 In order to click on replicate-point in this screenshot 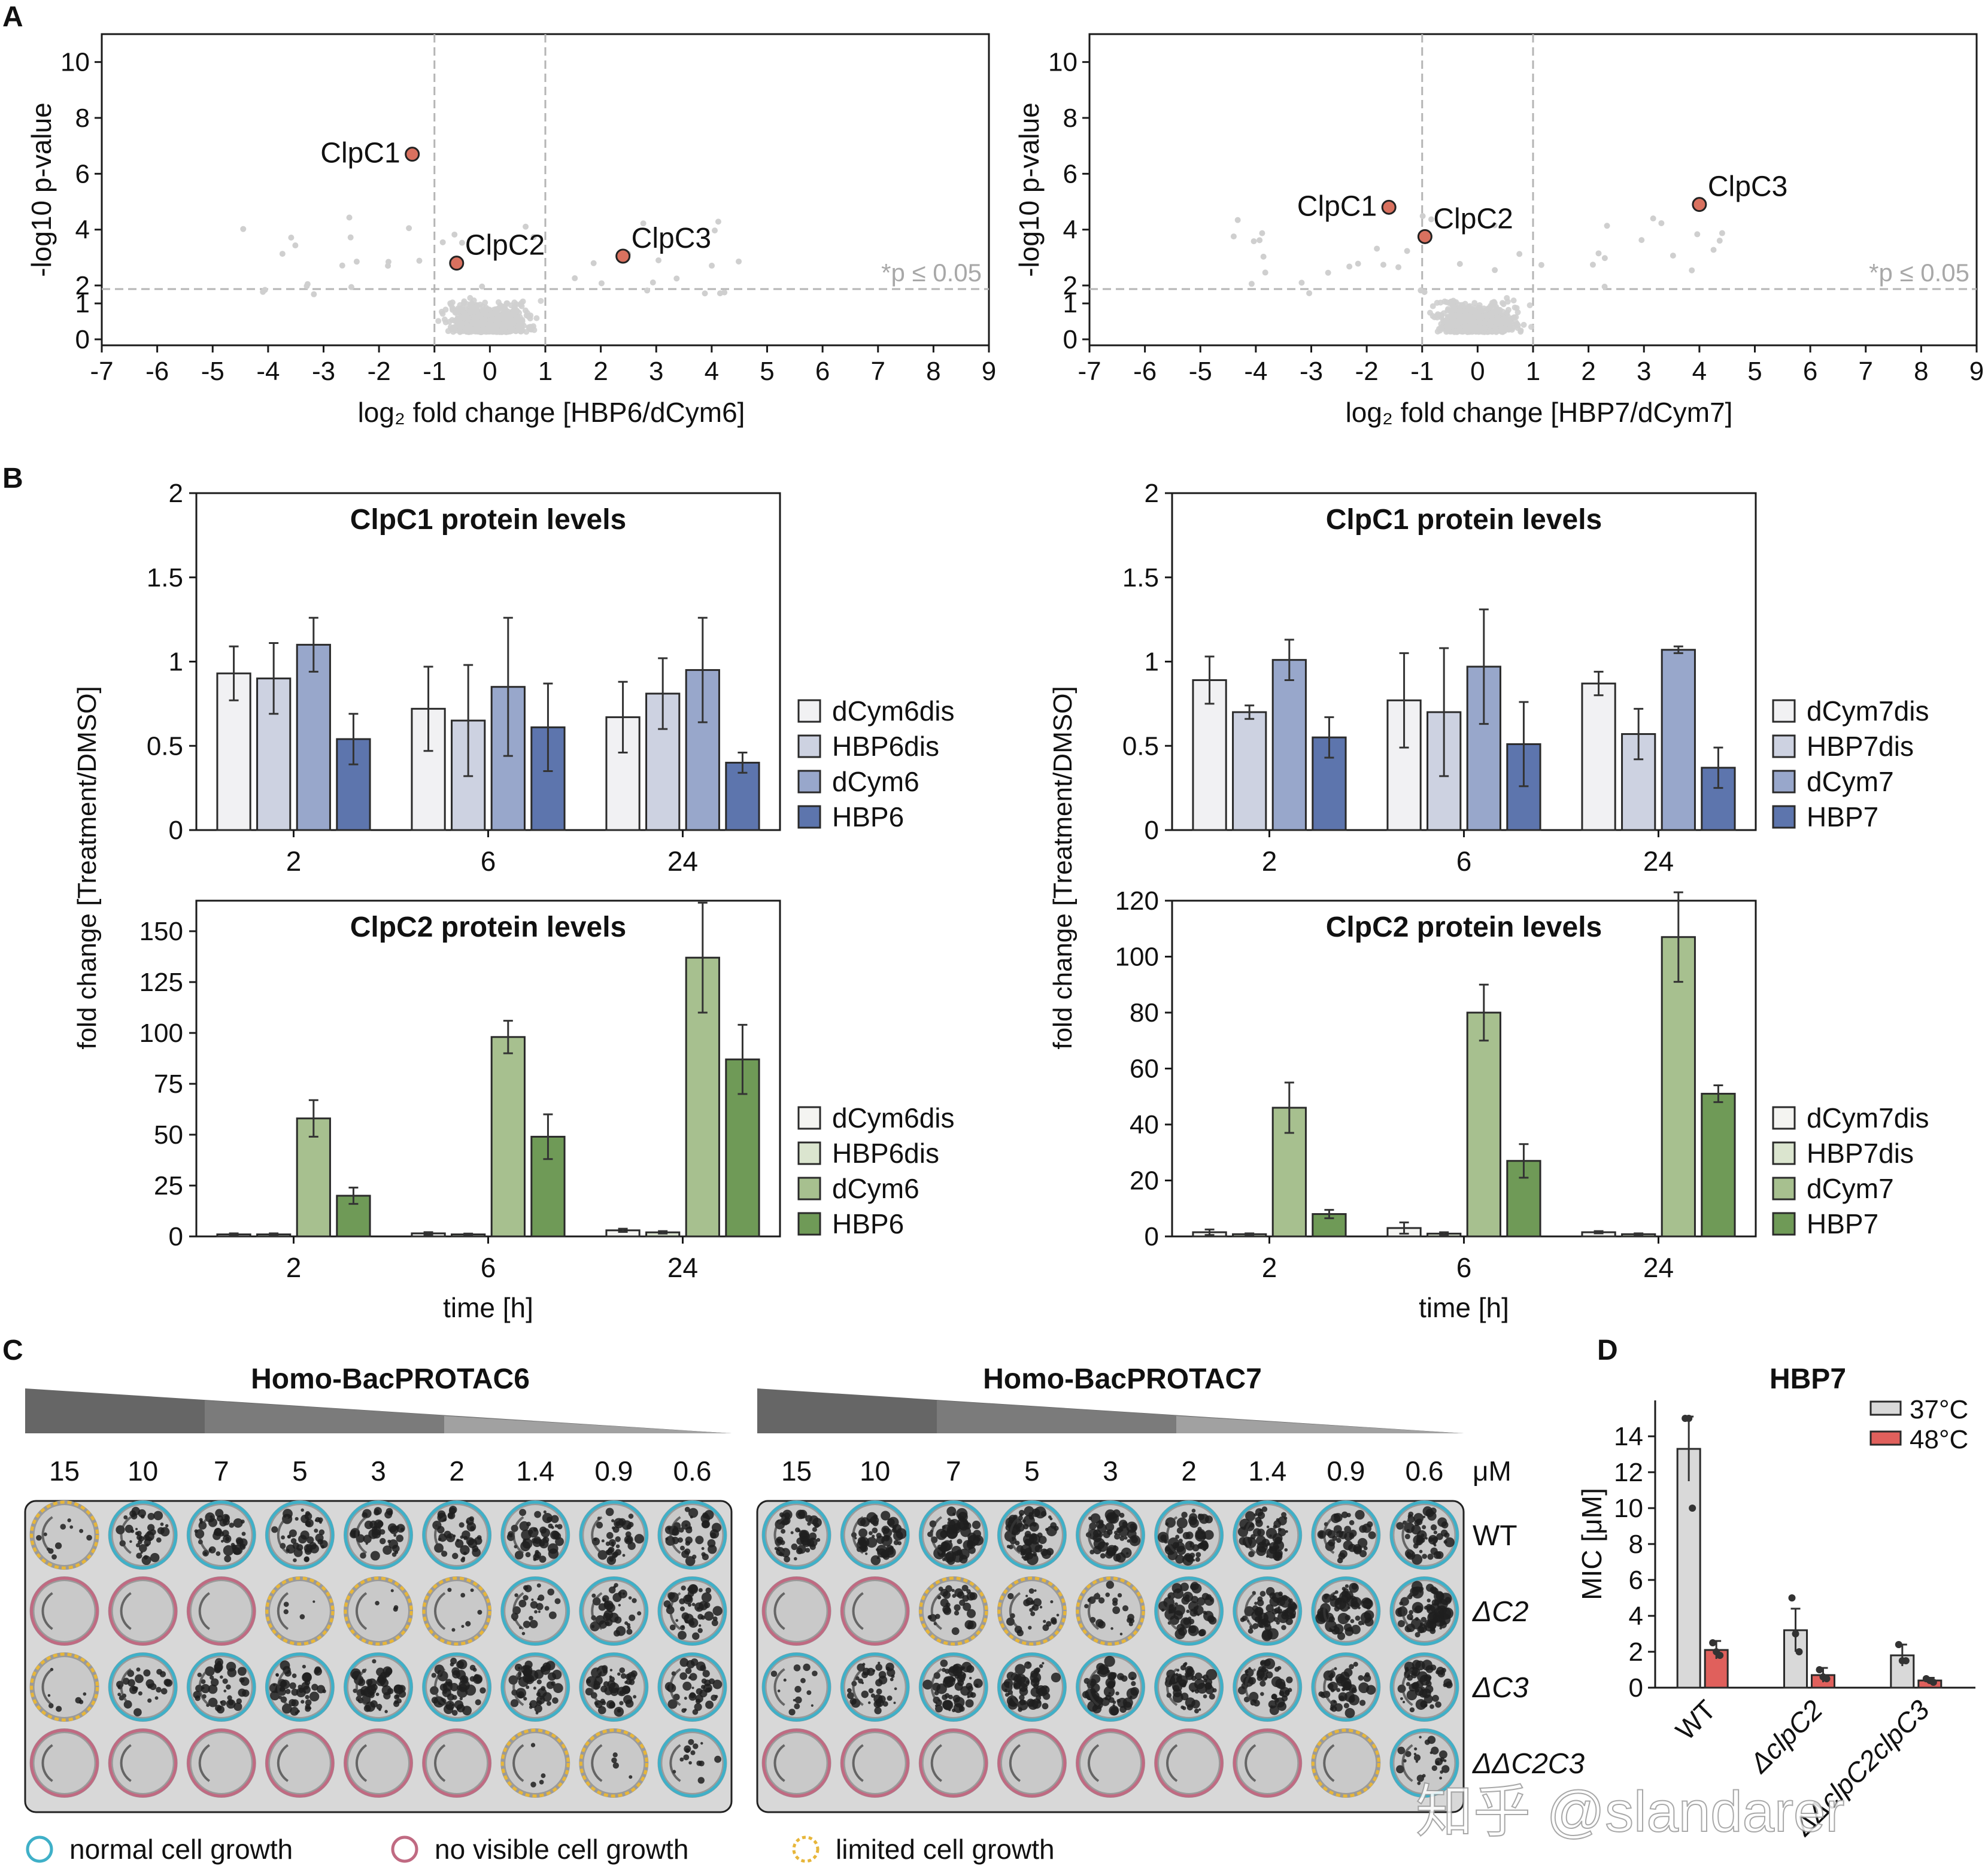, I will do `click(1819, 1669)`.